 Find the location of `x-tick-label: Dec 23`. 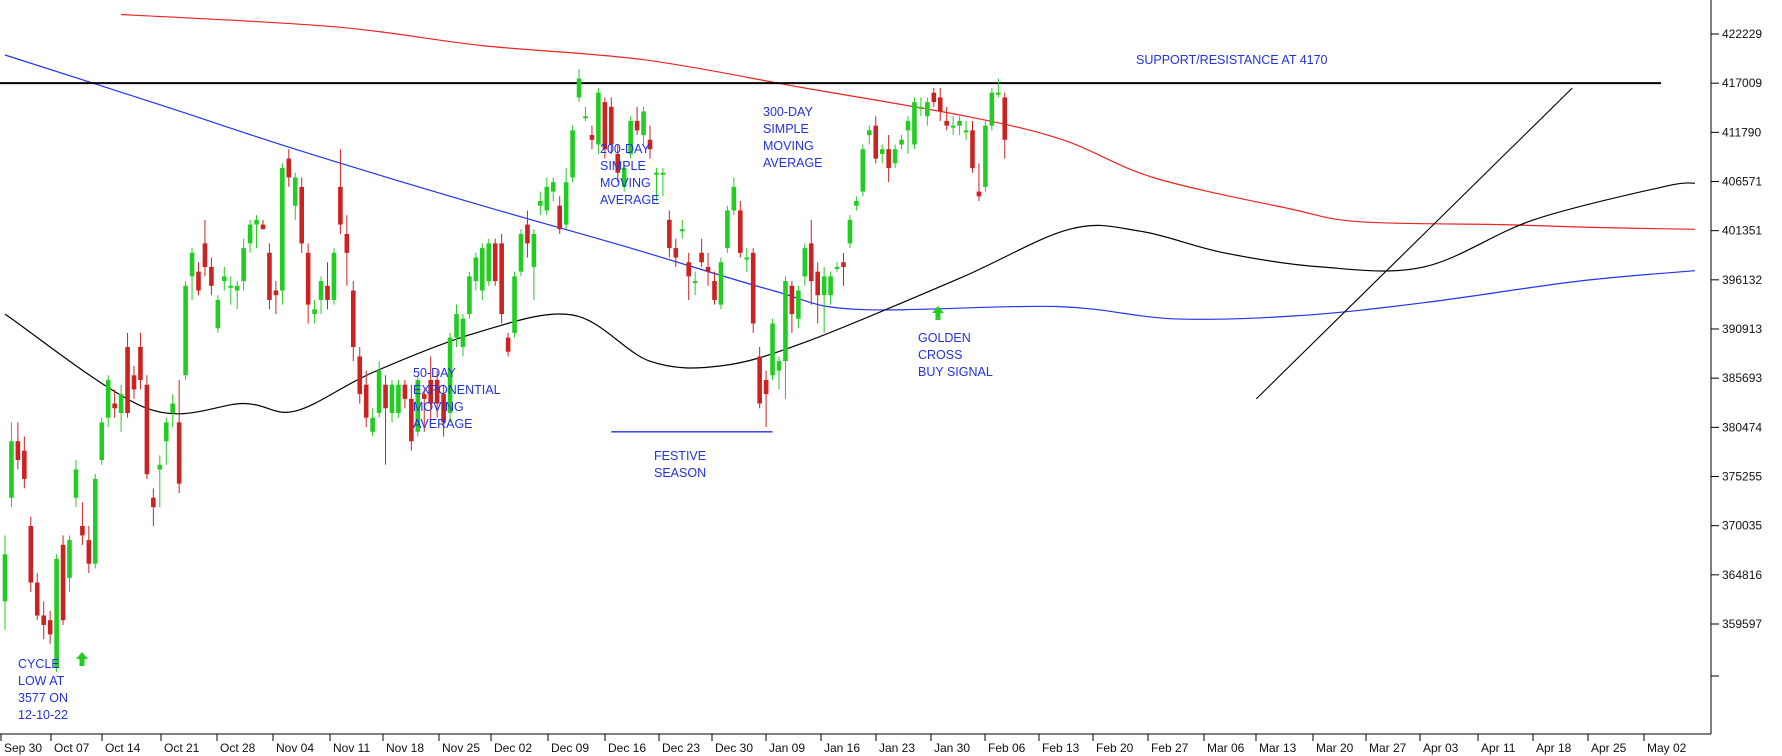

x-tick-label: Dec 23 is located at coordinates (681, 748).